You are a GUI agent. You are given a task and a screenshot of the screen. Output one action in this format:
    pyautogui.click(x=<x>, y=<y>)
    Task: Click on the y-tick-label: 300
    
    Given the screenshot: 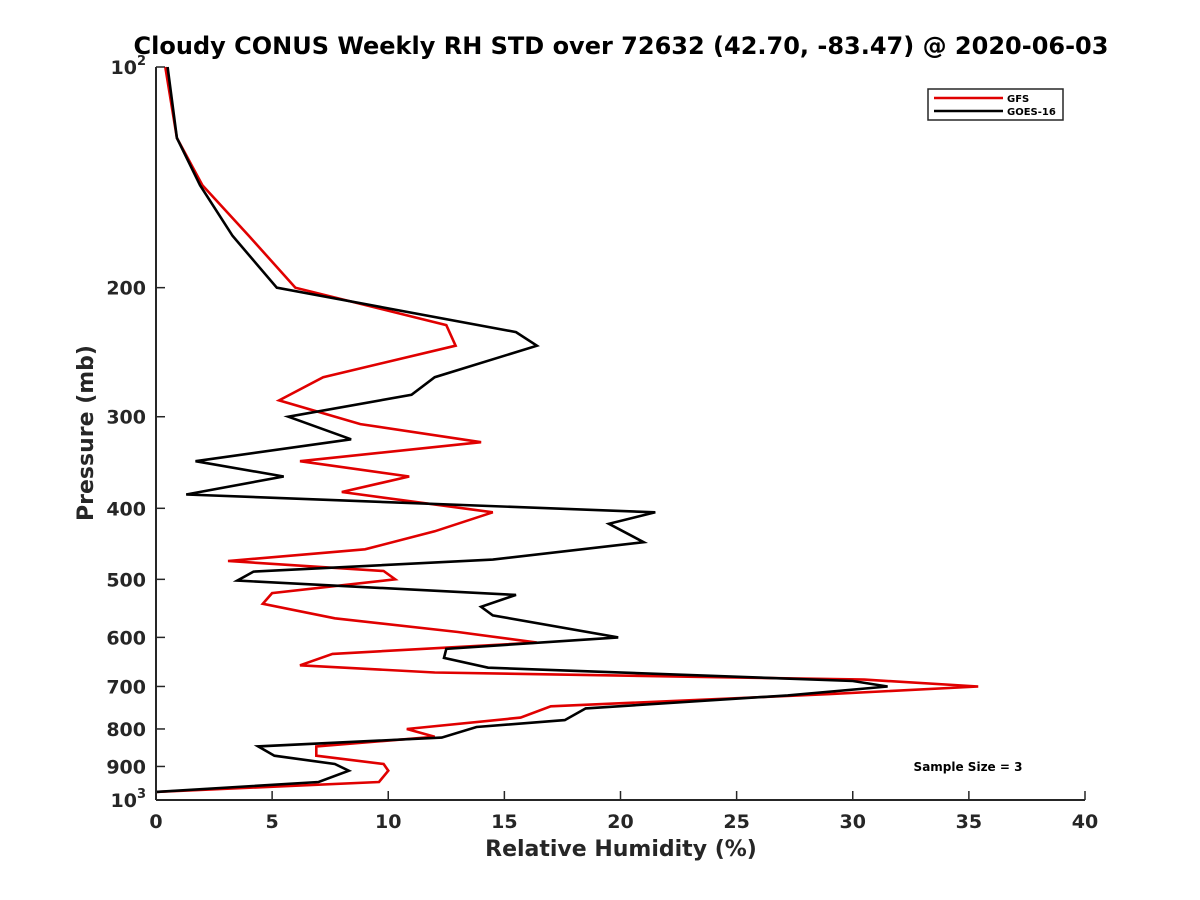 What is the action you would take?
    pyautogui.click(x=126, y=418)
    